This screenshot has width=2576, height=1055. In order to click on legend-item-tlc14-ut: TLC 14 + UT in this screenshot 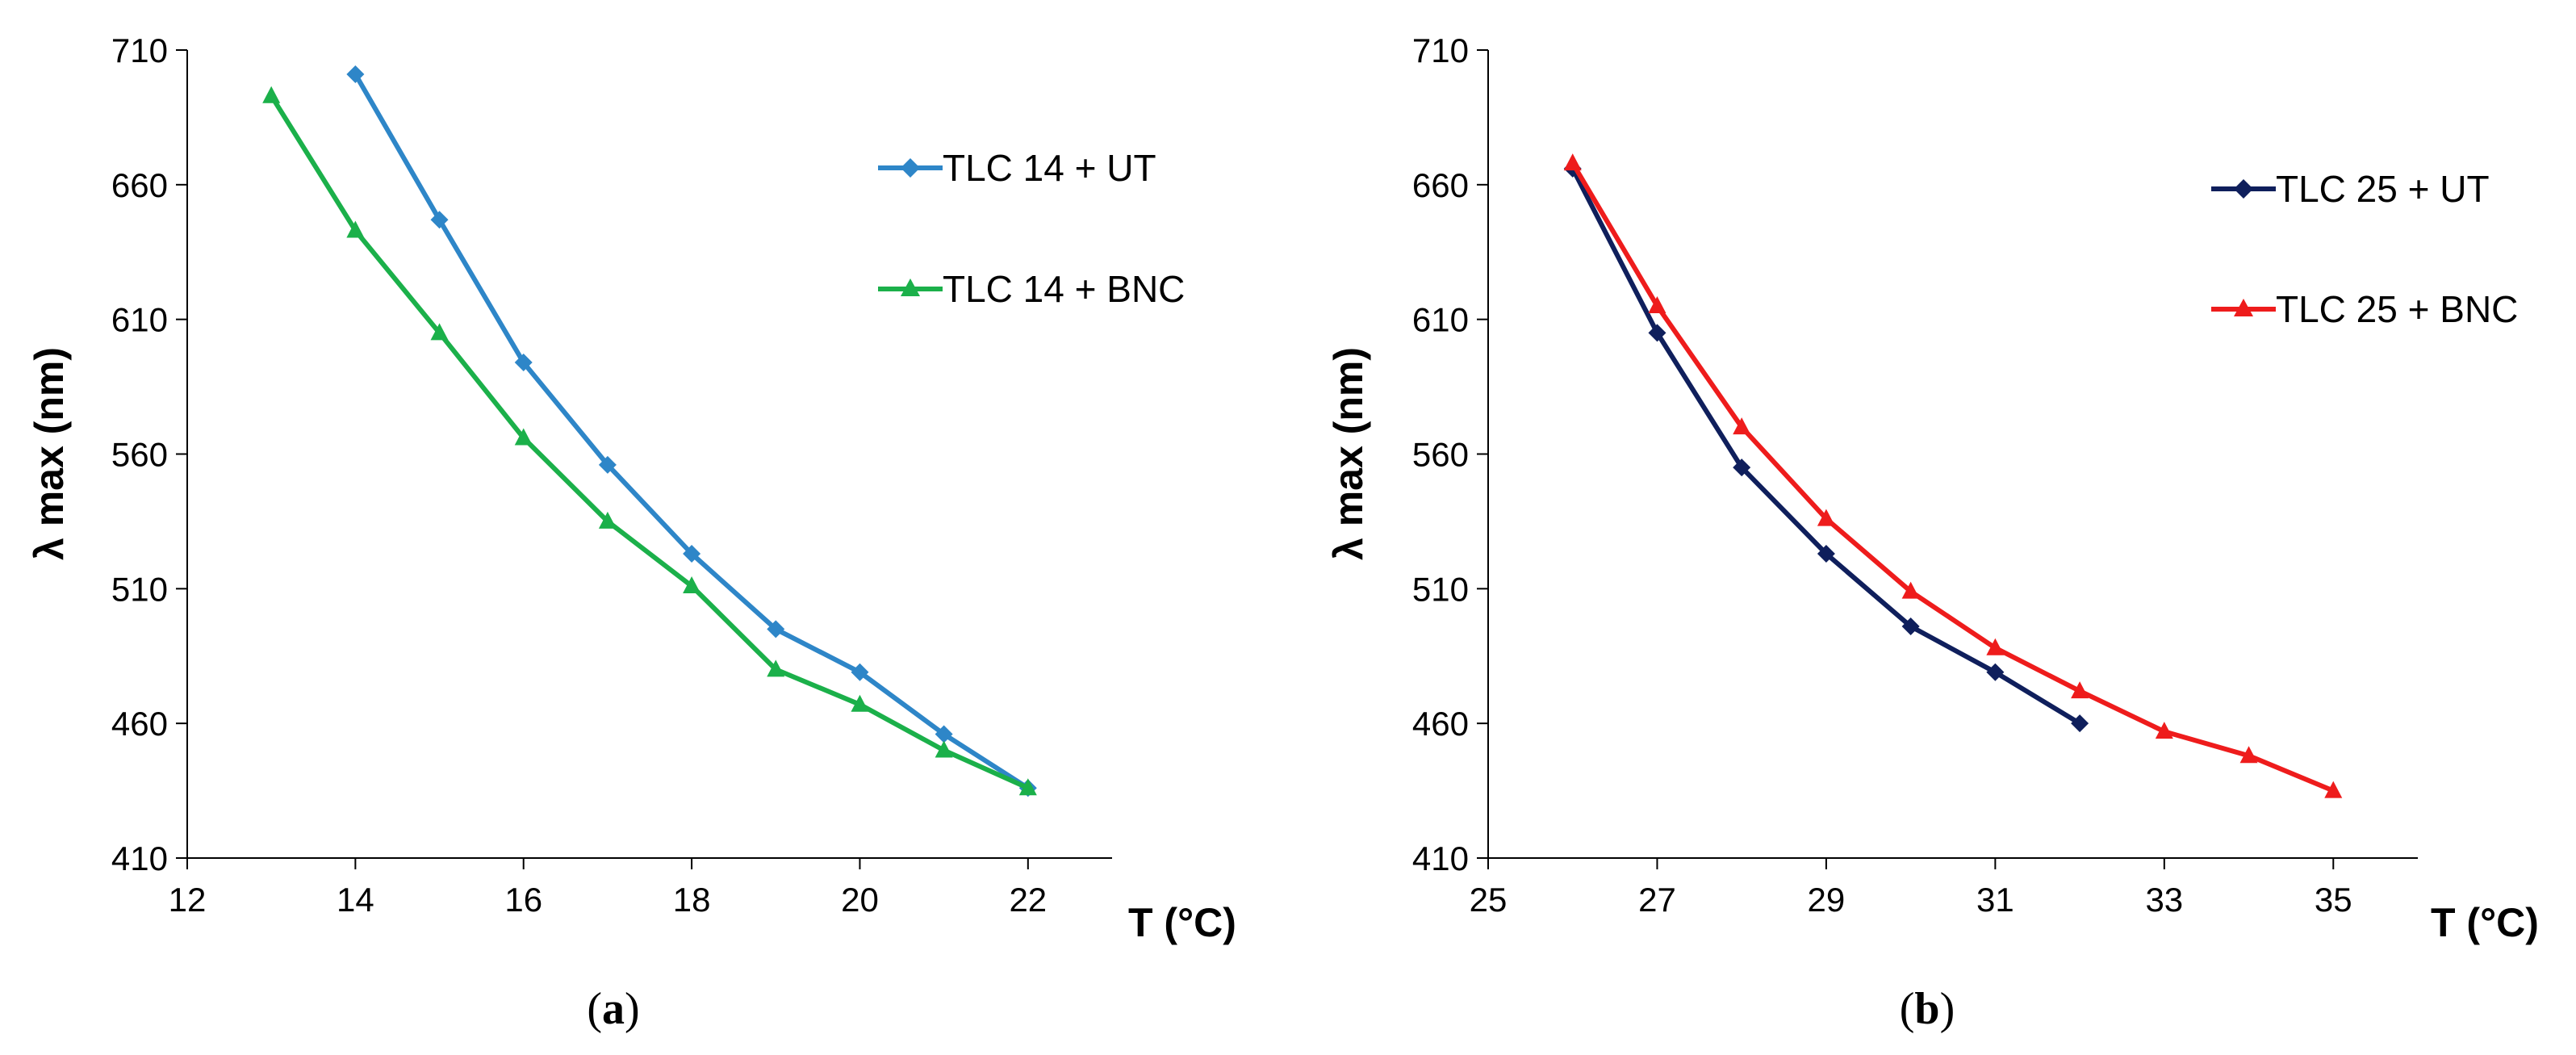, I will do `click(1017, 168)`.